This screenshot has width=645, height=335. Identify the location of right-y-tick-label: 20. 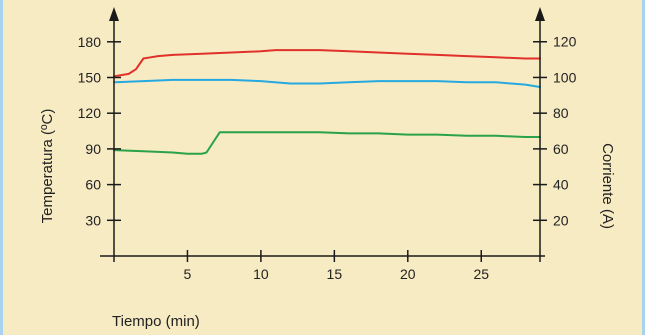
(561, 220).